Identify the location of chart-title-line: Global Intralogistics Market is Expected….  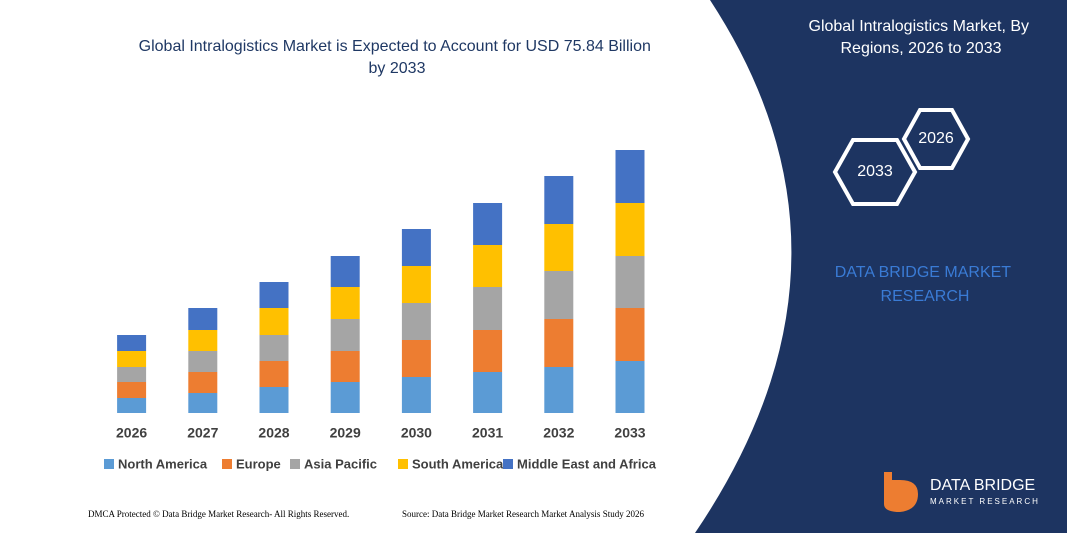
(395, 46).